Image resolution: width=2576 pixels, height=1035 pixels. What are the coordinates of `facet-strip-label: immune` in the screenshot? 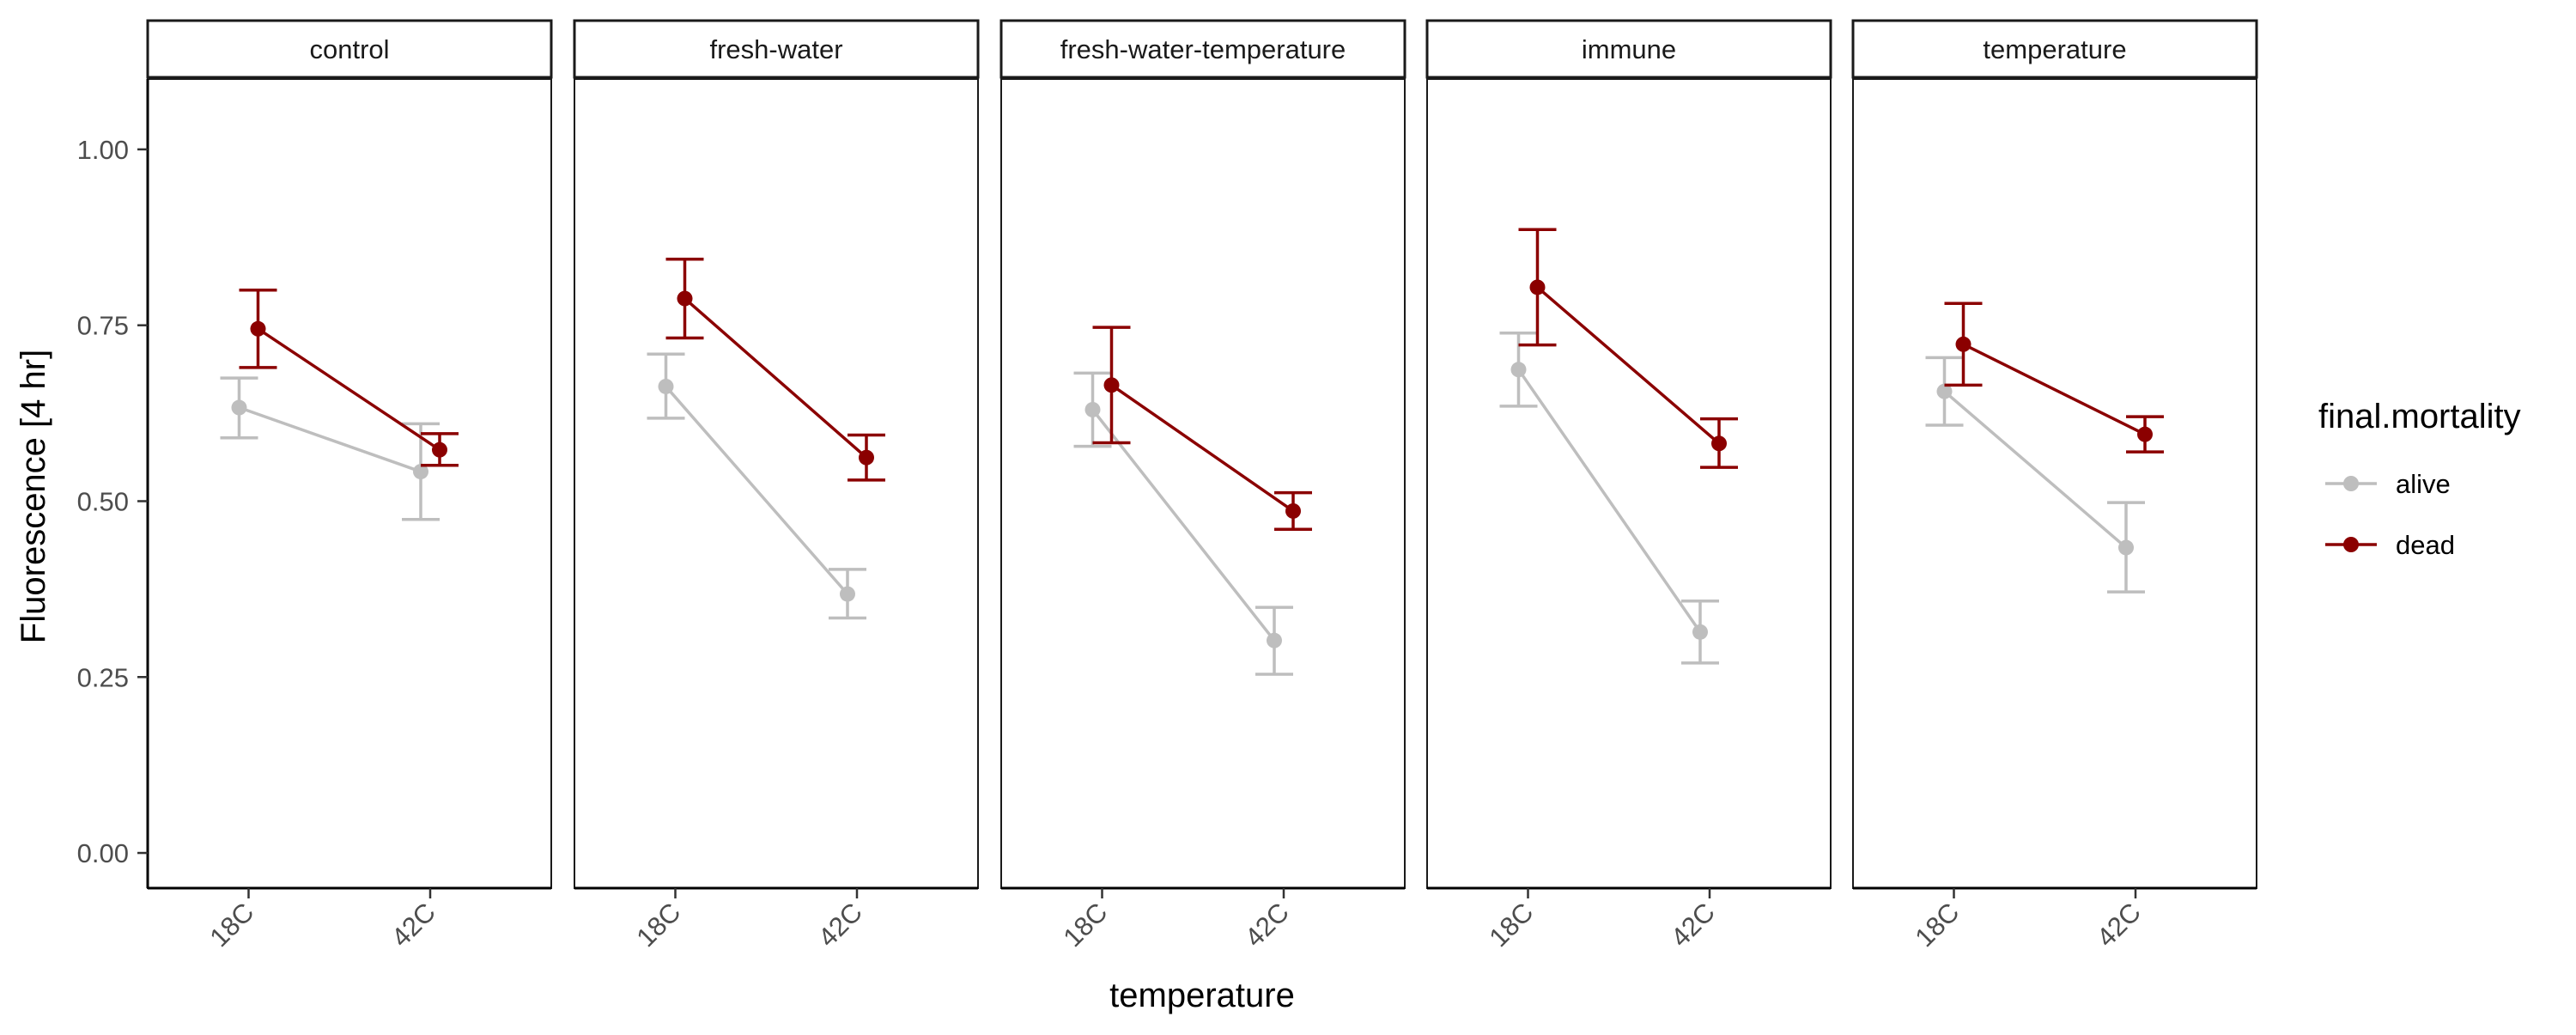 It's located at (1629, 49).